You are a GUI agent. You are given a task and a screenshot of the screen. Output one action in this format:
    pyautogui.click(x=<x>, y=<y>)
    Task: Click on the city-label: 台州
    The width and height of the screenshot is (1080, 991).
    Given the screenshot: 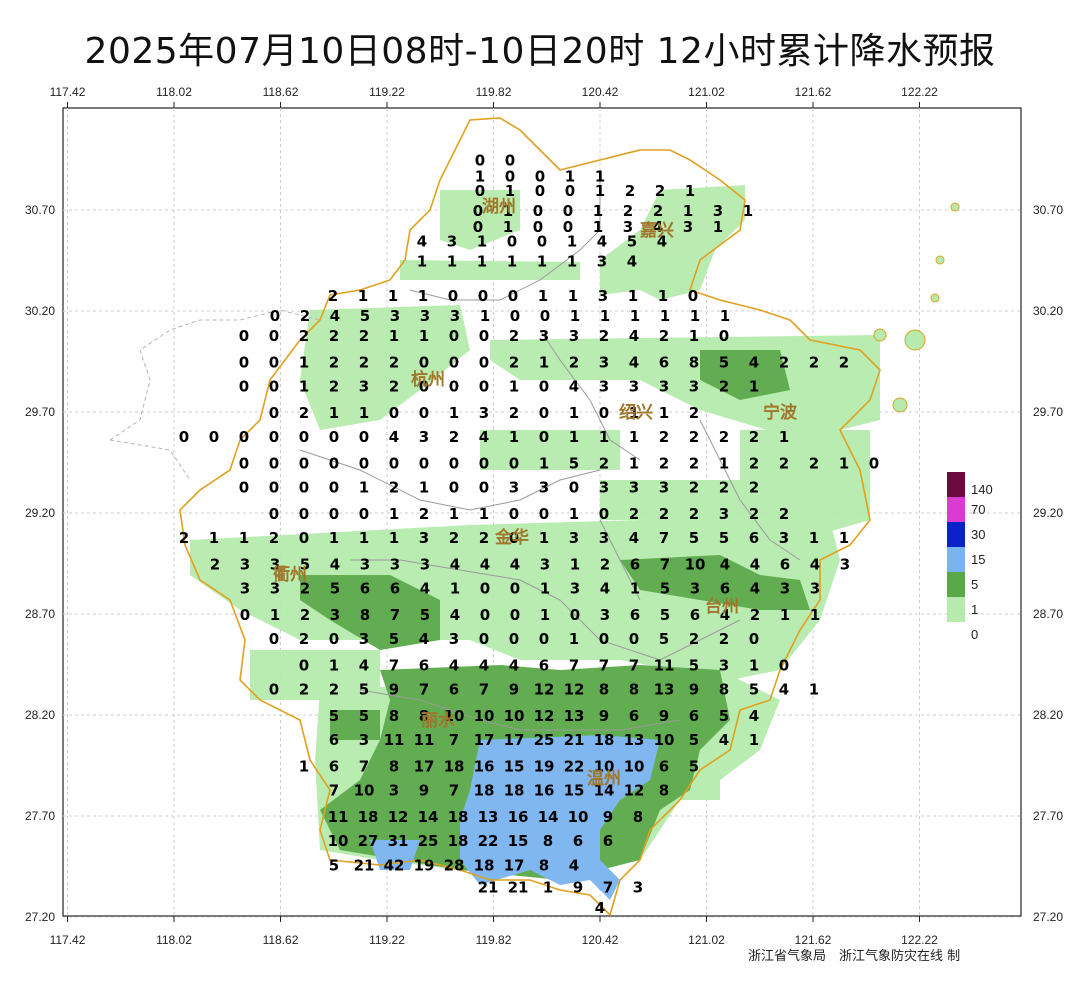 What is the action you would take?
    pyautogui.click(x=722, y=606)
    